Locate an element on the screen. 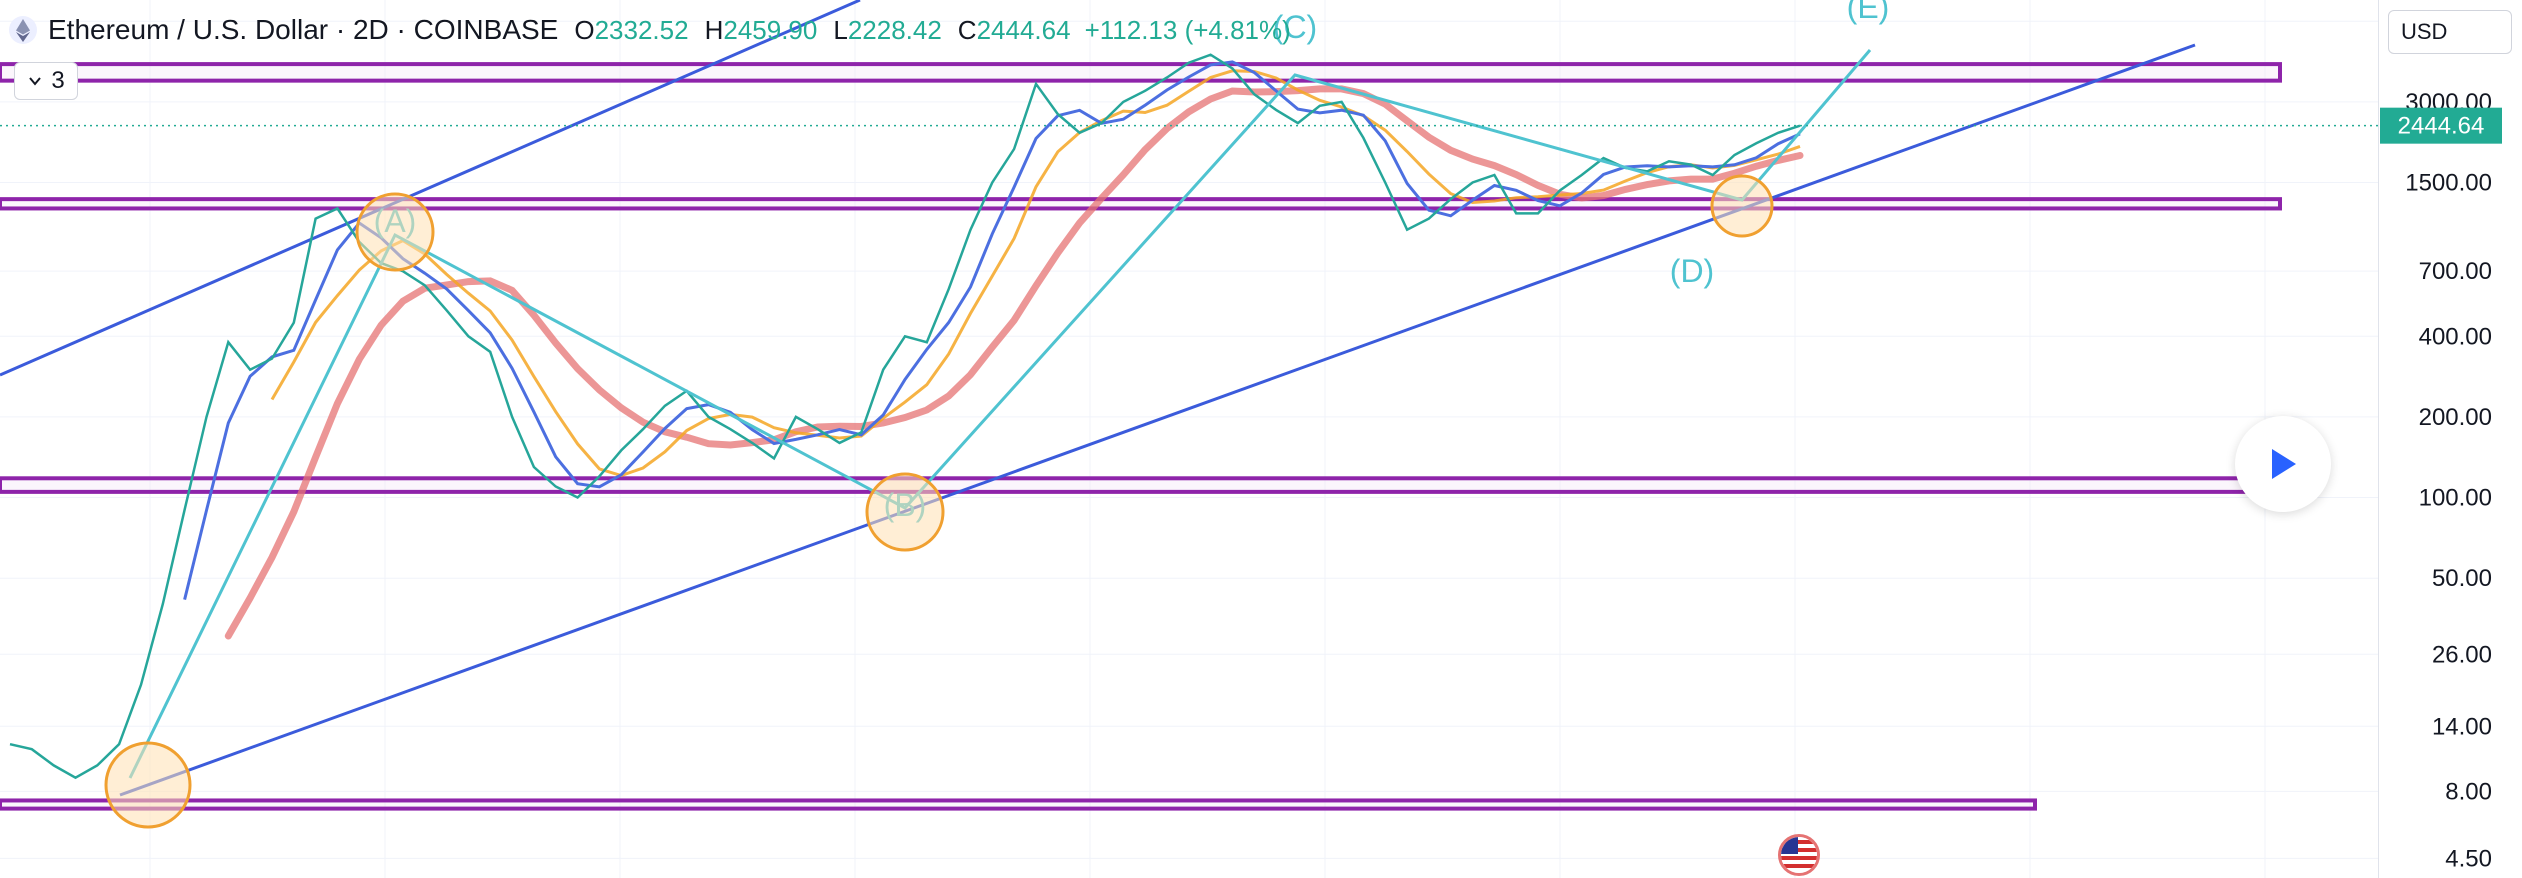 This screenshot has height=878, width=2522. indicators-count: 3 is located at coordinates (58, 80).